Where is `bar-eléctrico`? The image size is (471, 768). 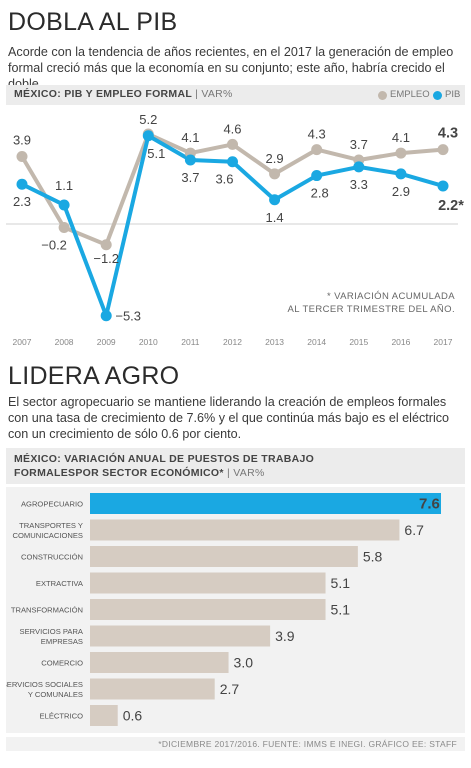 bar-eléctrico is located at coordinates (104, 715).